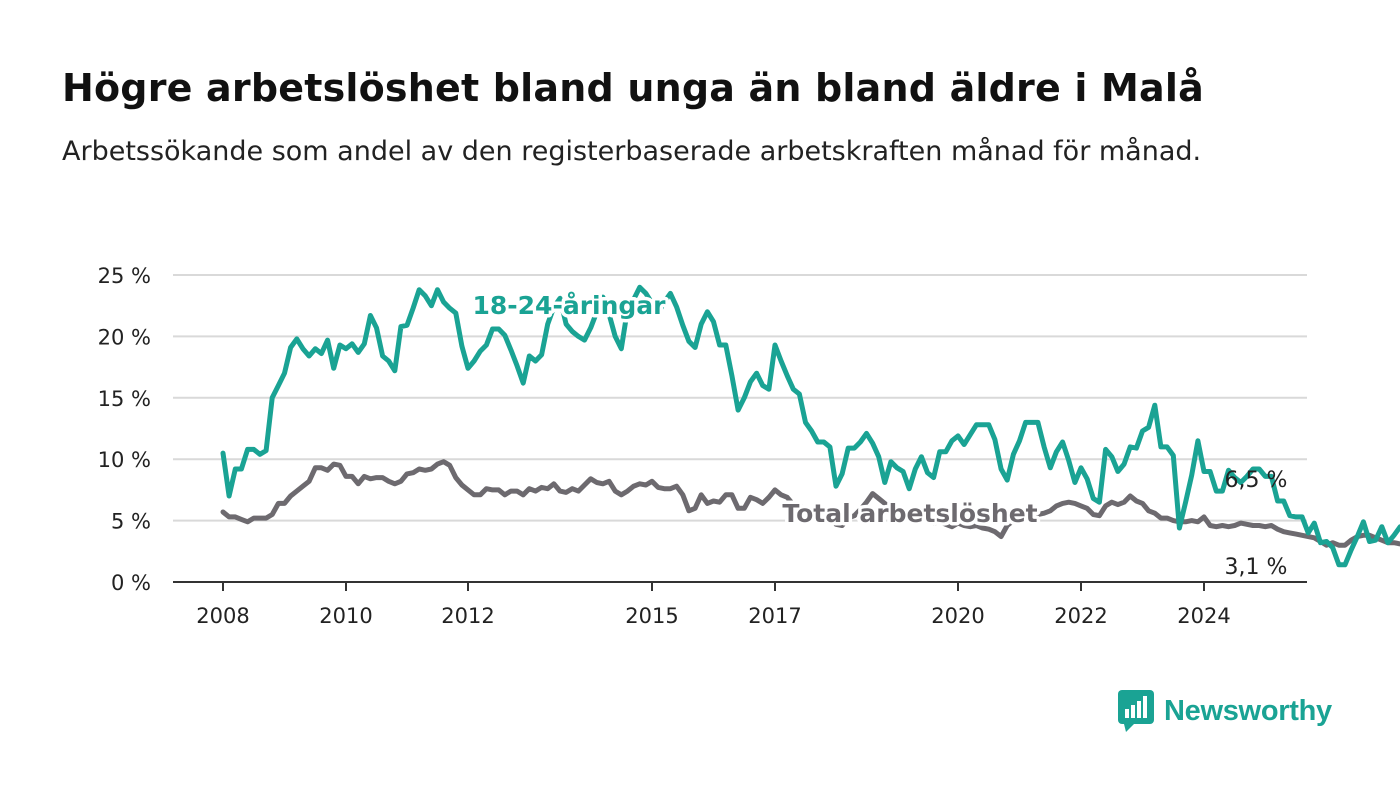 This screenshot has height=794, width=1400. I want to click on brand-logo: Newsworthy, so click(1225, 711).